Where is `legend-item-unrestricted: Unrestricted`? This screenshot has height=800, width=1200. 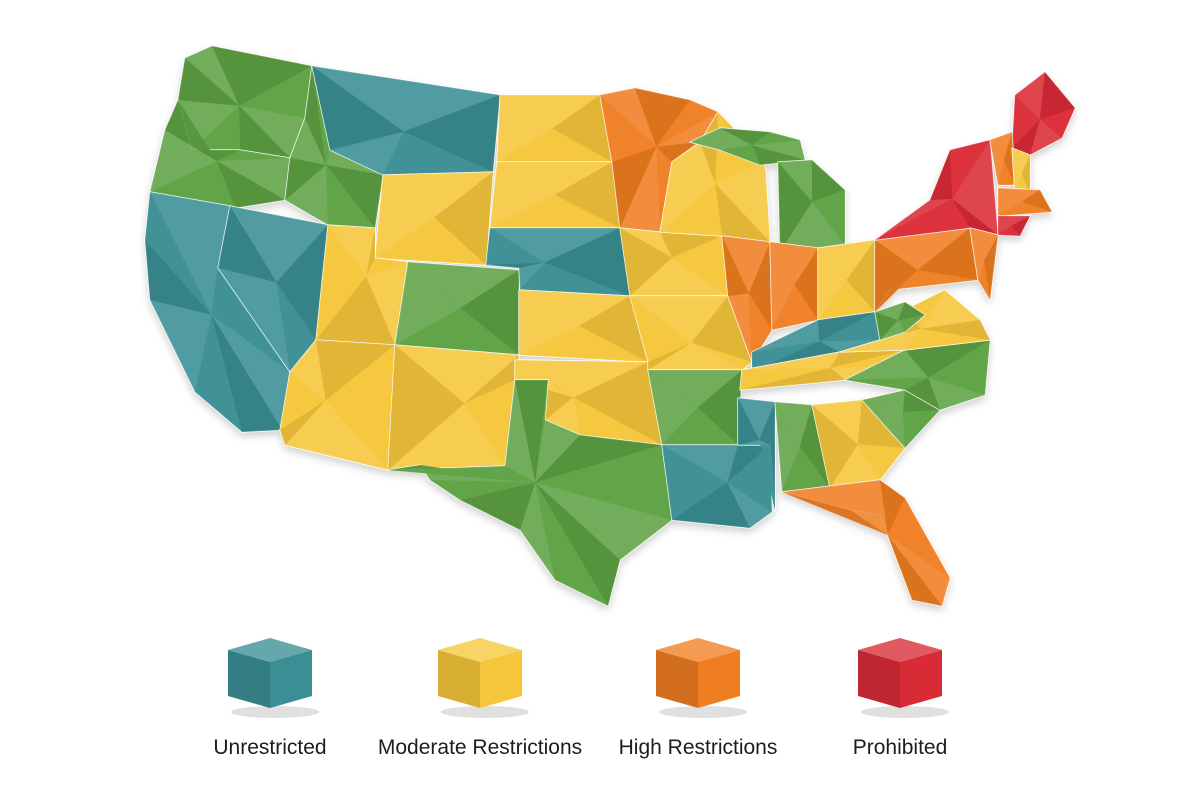 legend-item-unrestricted: Unrestricted is located at coordinates (270, 705).